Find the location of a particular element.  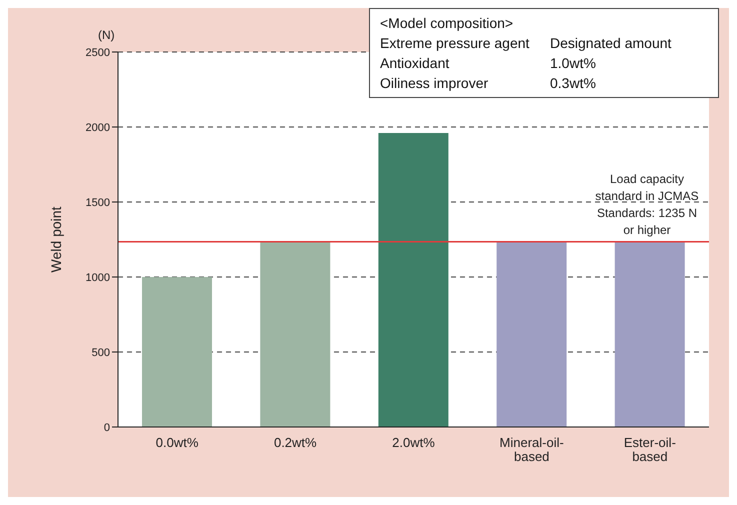

annotation: 1.0wt% is located at coordinates (573, 63).